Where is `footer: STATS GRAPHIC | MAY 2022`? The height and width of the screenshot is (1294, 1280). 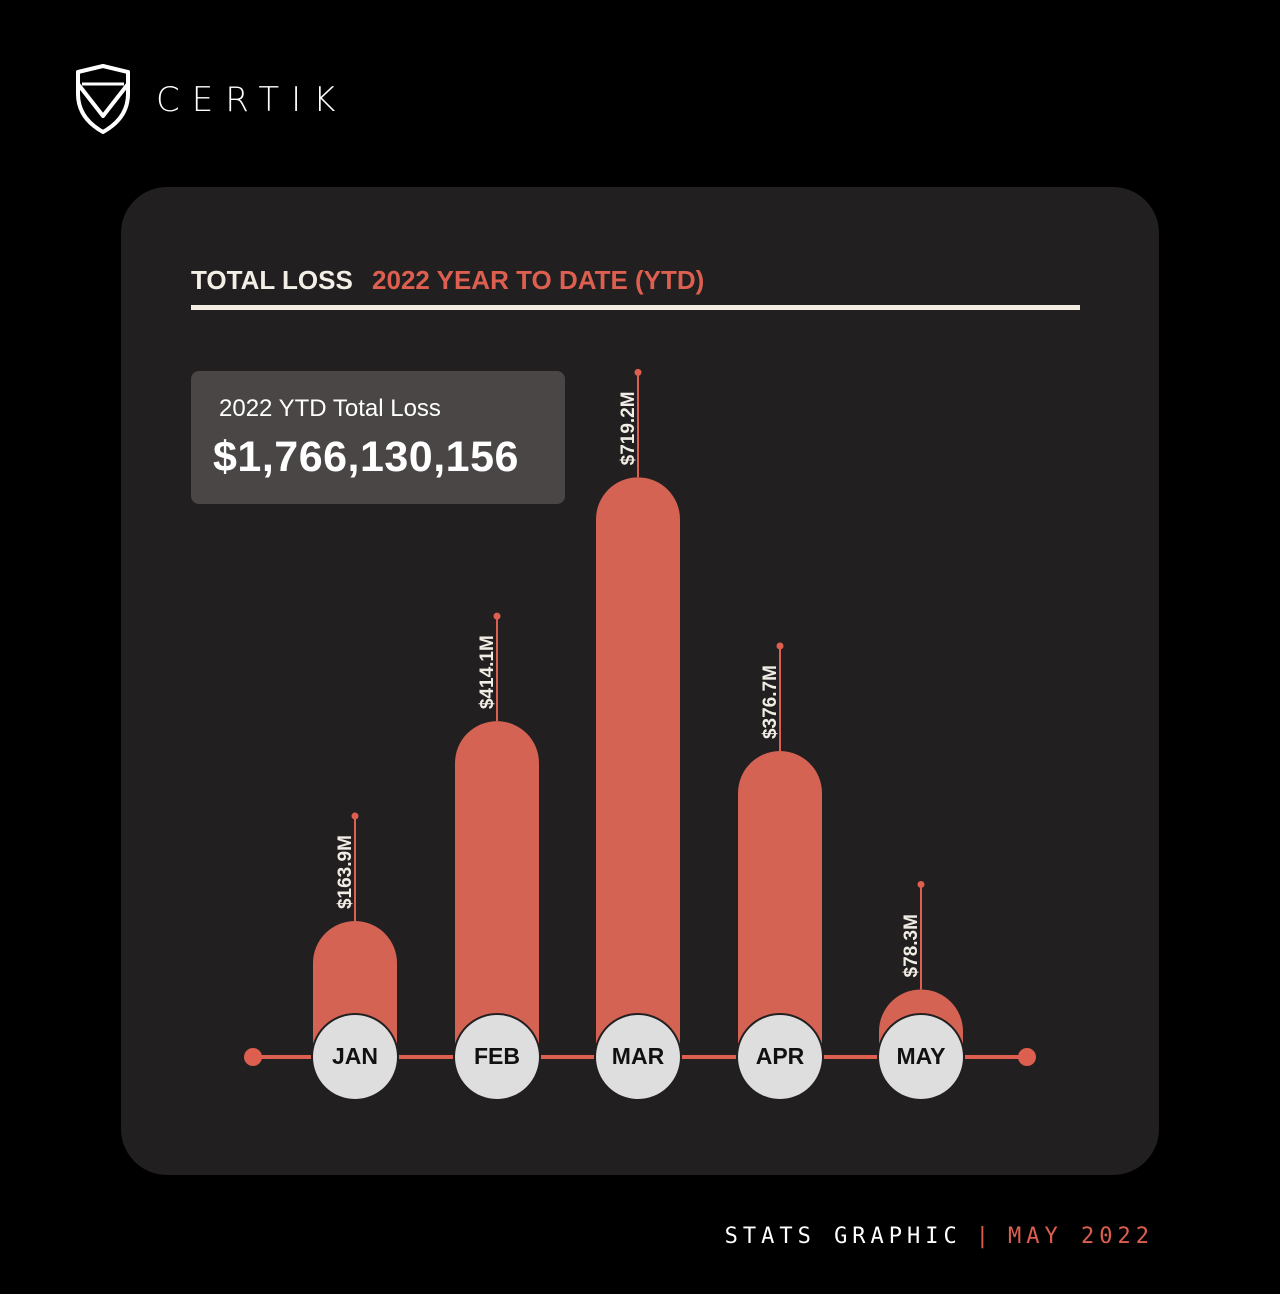 footer: STATS GRAPHIC | MAY 2022 is located at coordinates (939, 1236).